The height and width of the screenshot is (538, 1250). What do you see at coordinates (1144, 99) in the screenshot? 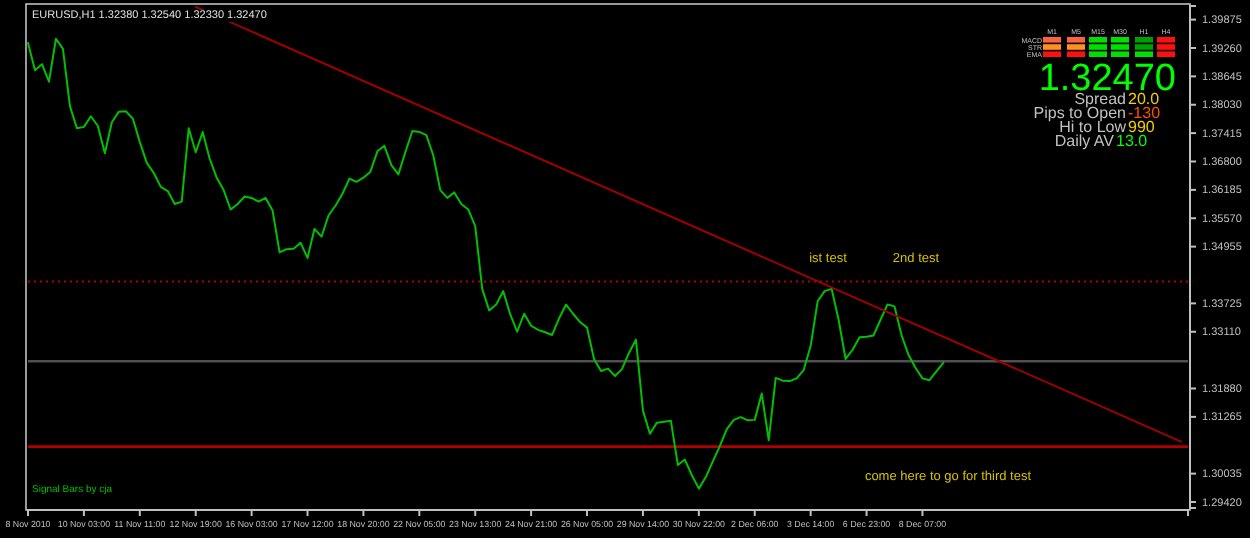
I see `annotation: 20.0` at bounding box center [1144, 99].